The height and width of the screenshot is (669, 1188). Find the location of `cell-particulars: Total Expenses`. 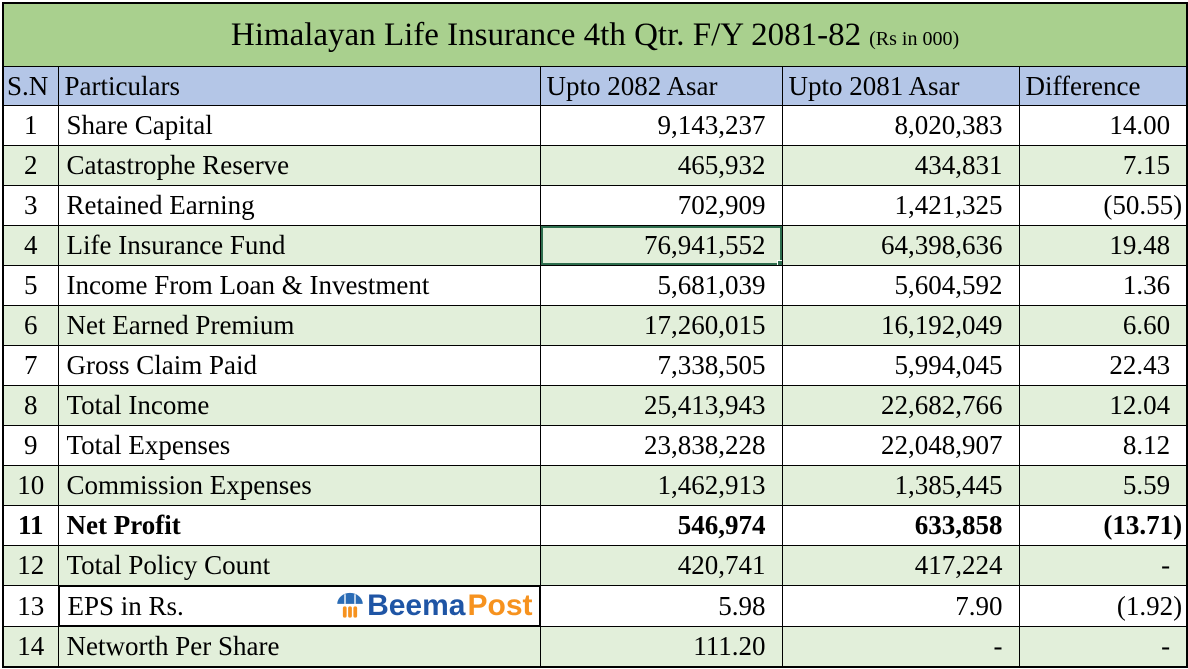

cell-particulars: Total Expenses is located at coordinates (299, 445).